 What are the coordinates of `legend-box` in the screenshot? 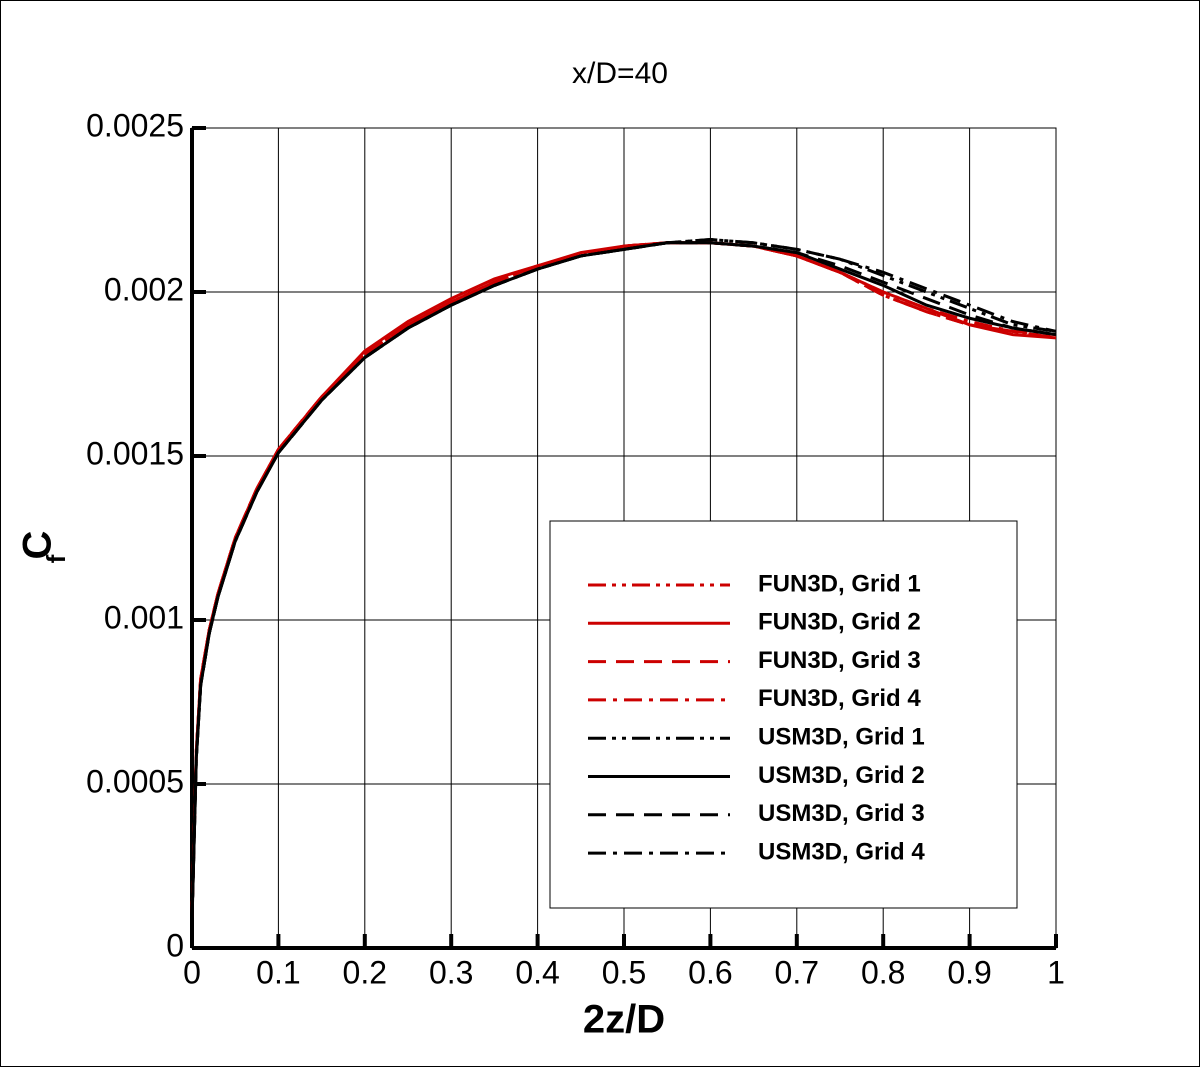 It's located at (783, 714).